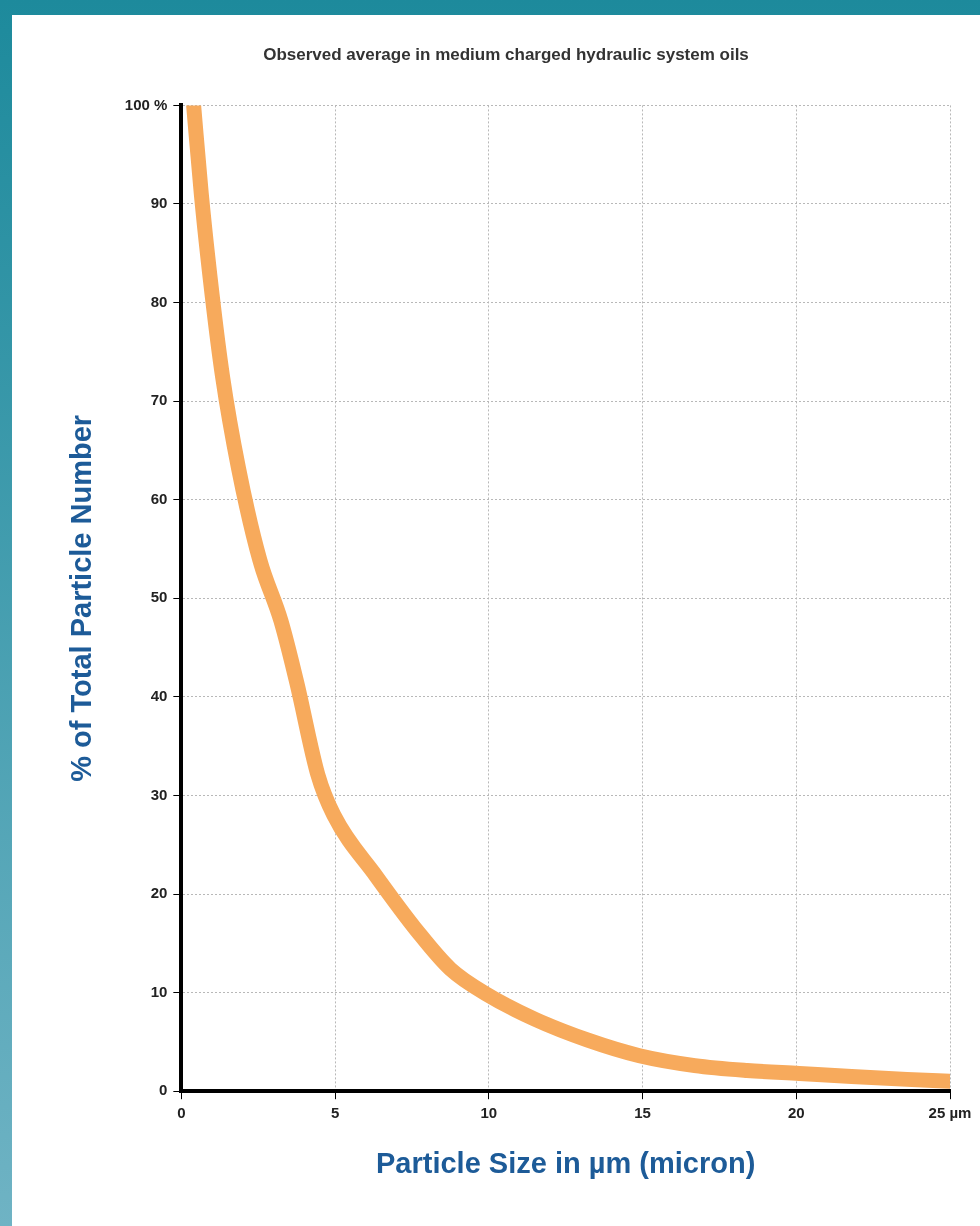 The image size is (980, 1226). What do you see at coordinates (506, 54) in the screenshot?
I see `chart-title: Observed average in medium charged hydraulic system oils` at bounding box center [506, 54].